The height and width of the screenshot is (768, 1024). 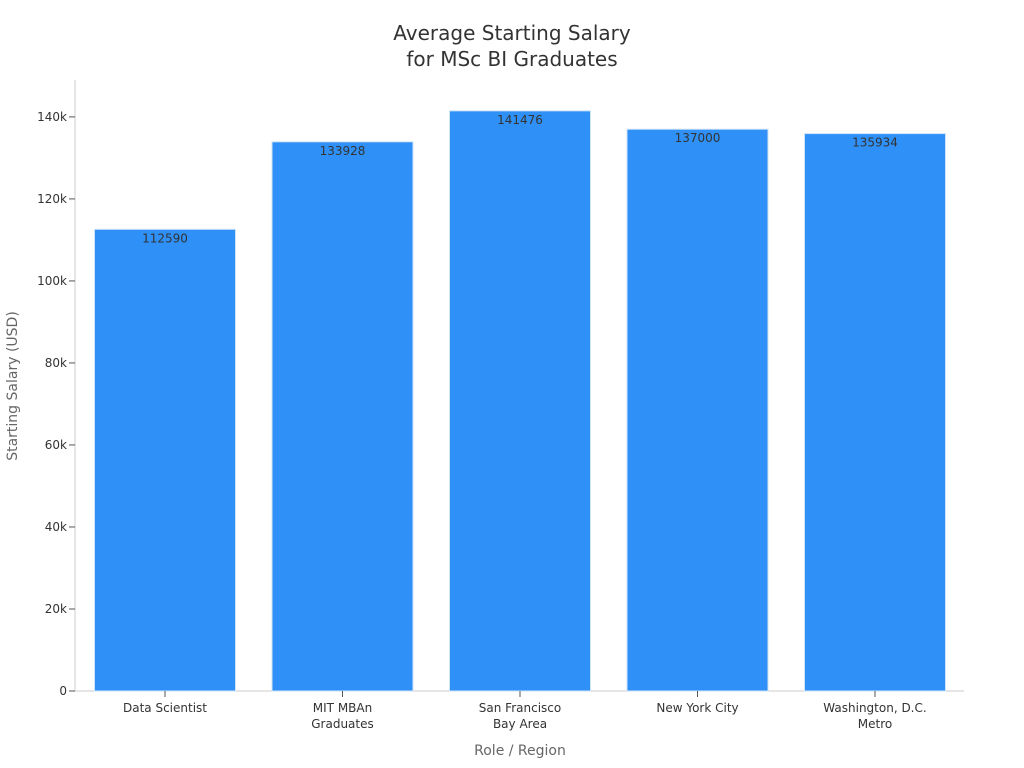 What do you see at coordinates (52, 117) in the screenshot?
I see `y-tick-label: 140k` at bounding box center [52, 117].